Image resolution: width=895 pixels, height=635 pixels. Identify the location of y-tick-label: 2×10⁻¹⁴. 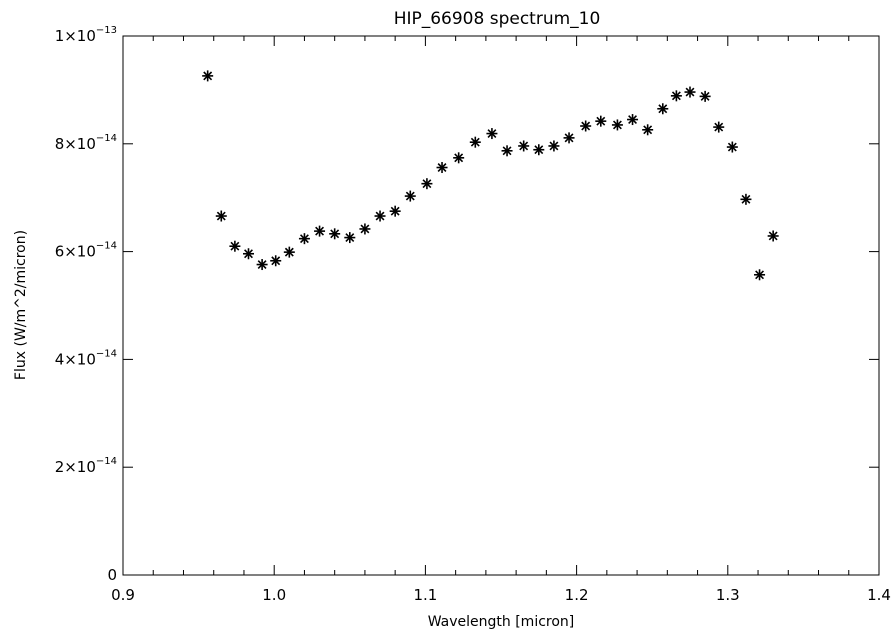
(86, 466).